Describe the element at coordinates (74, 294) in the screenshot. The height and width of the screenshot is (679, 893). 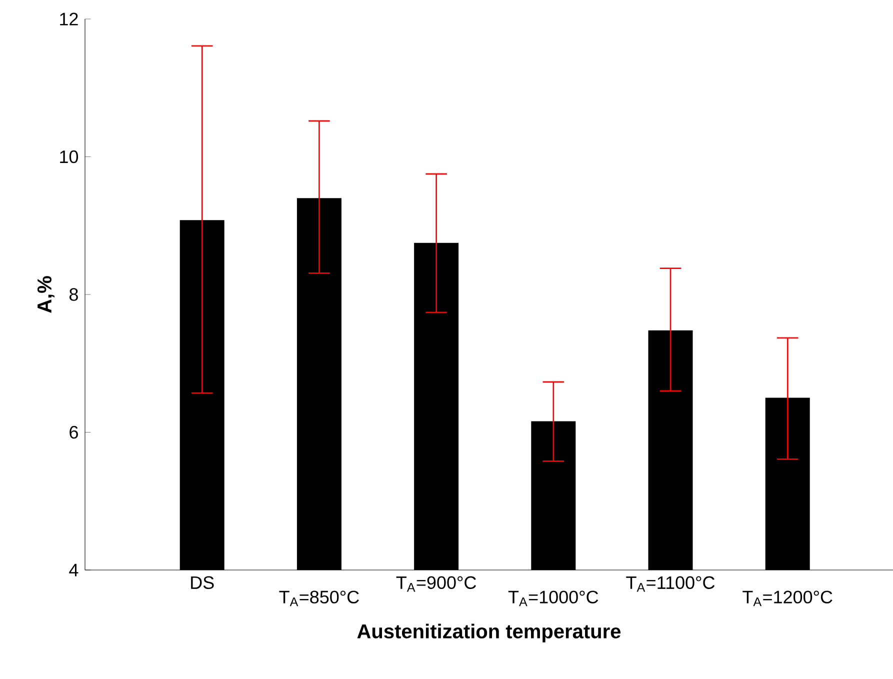
I see `y-tick-label: 8` at that location.